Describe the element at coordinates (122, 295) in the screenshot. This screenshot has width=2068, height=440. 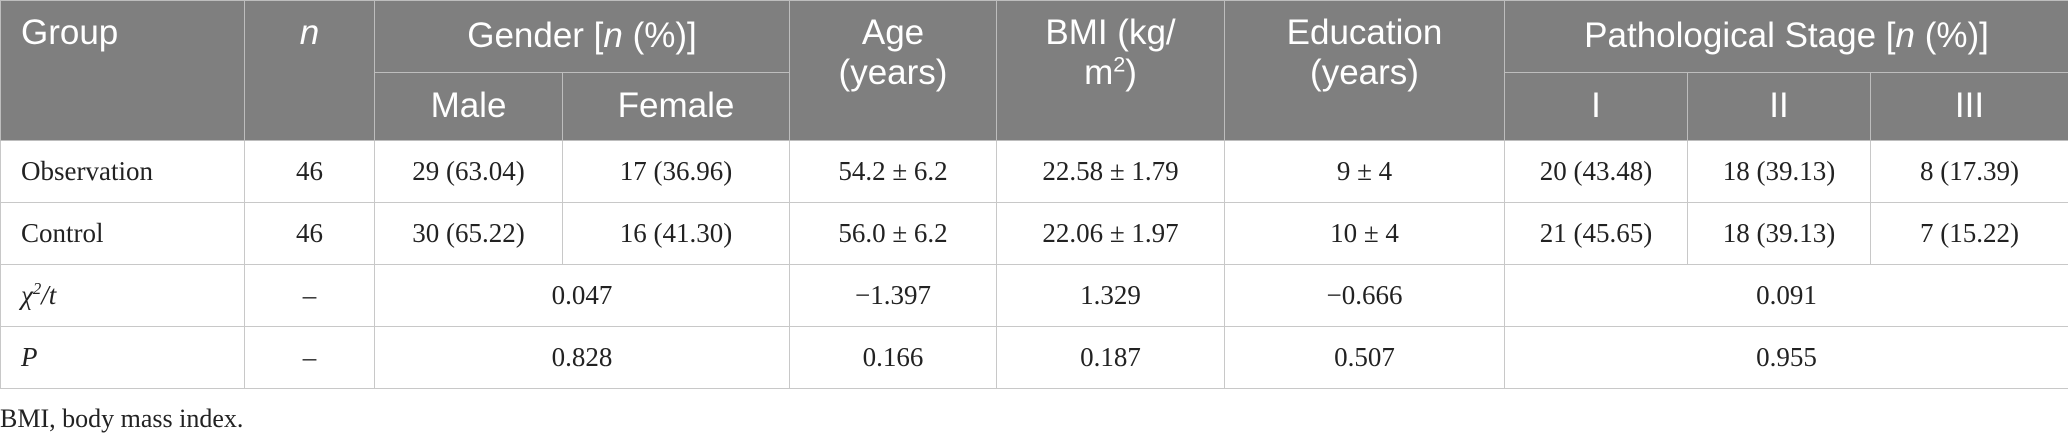
I see `cell-stat-label: χ2/t` at that location.